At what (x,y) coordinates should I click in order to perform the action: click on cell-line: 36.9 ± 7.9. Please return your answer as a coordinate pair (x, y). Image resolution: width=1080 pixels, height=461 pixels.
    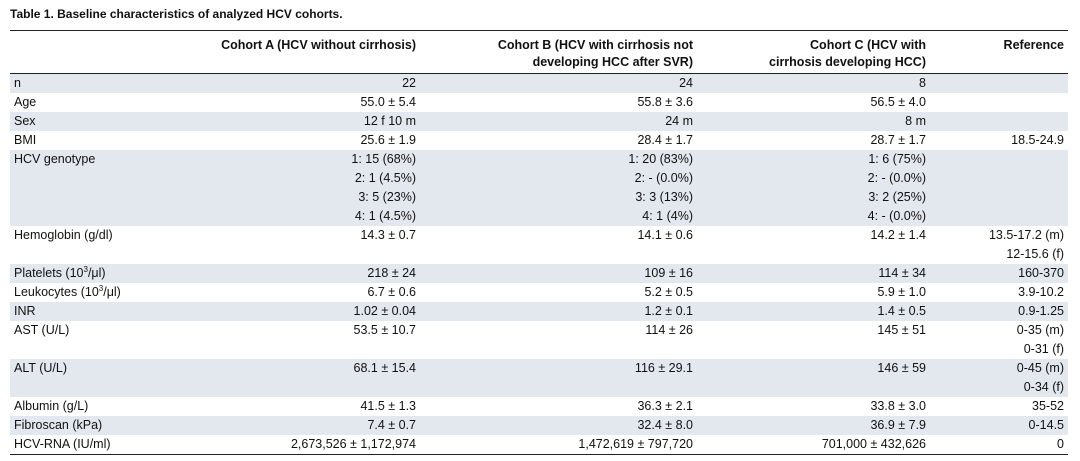
    Looking at the image, I should click on (898, 425).